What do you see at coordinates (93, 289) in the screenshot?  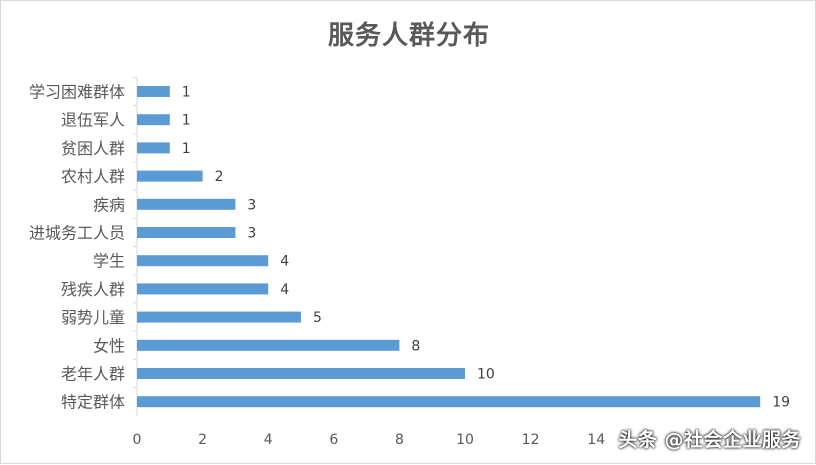 I see `category-label: 残疾人群` at bounding box center [93, 289].